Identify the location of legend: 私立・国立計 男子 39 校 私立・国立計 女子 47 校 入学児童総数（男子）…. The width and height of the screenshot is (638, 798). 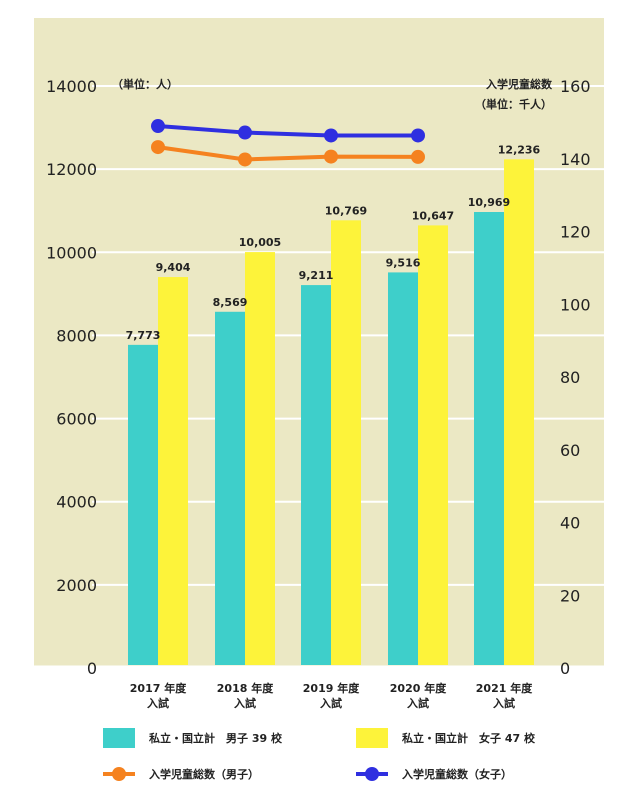
(319, 756).